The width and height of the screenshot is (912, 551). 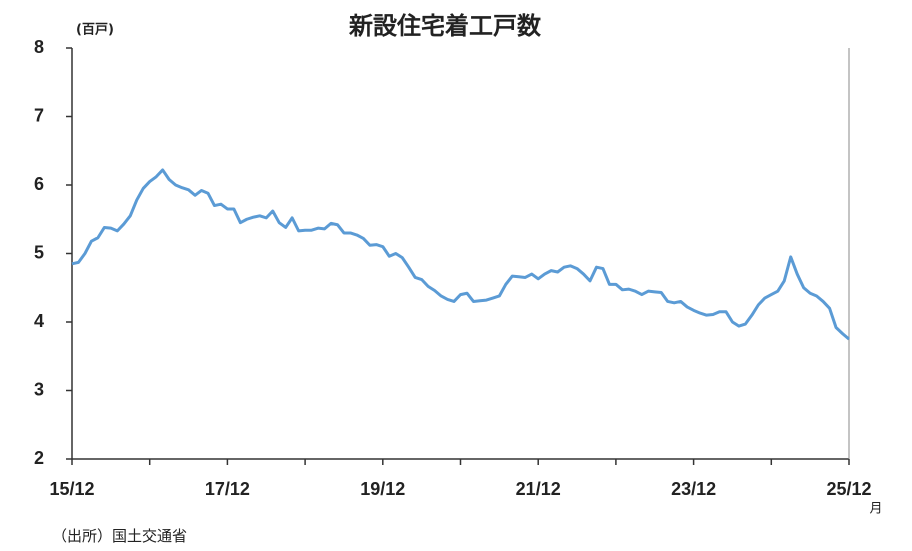 What do you see at coordinates (39, 252) in the screenshot?
I see `y-tick-label: 5` at bounding box center [39, 252].